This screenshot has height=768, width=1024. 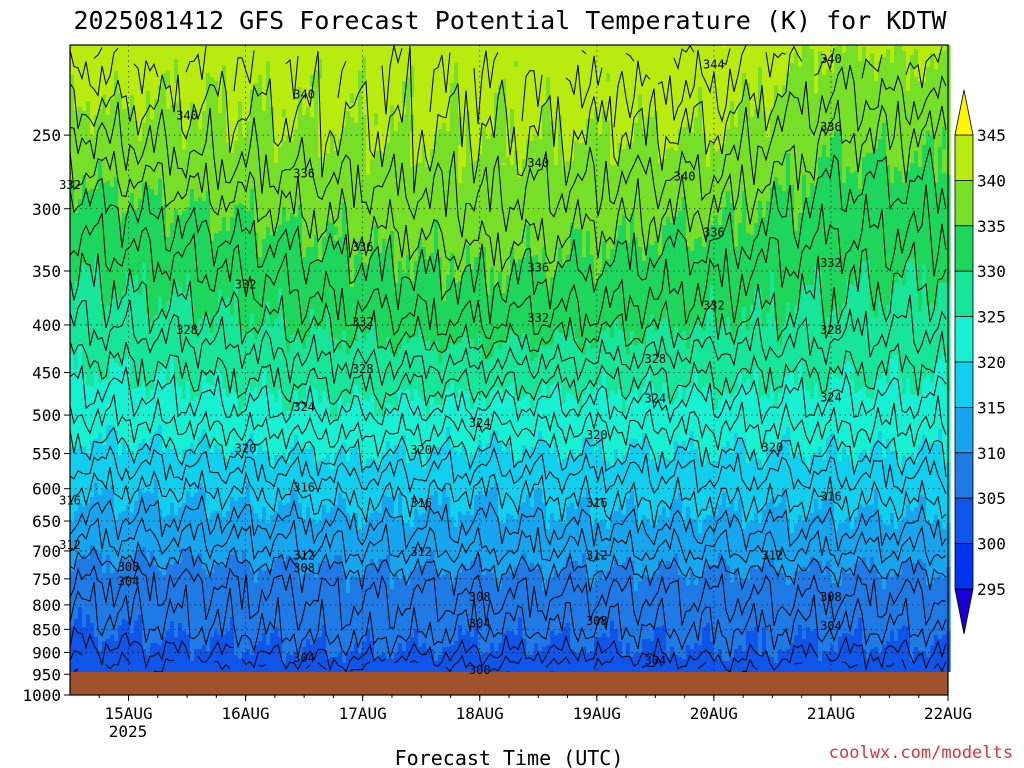 What do you see at coordinates (685, 177) in the screenshot?
I see `contour-label: 340` at bounding box center [685, 177].